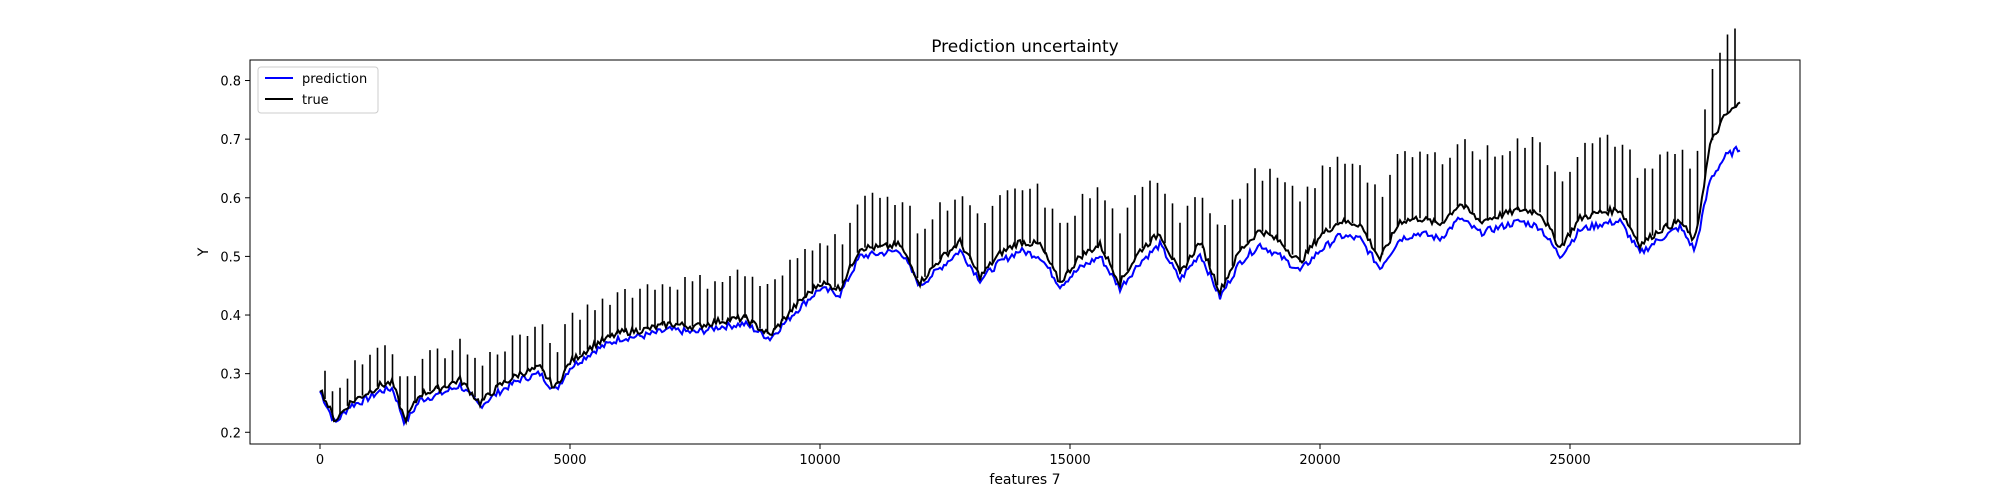  I want to click on legend-label-prediction: prediction, so click(334, 79).